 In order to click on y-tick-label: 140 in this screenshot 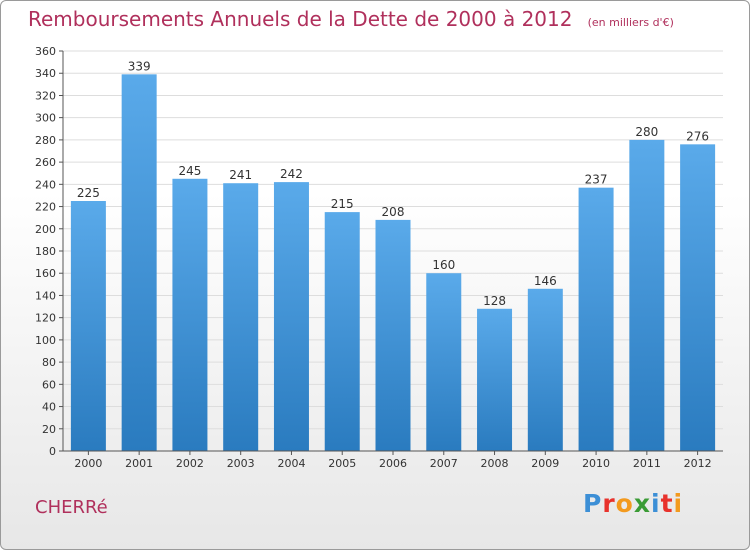, I will do `click(45, 295)`.